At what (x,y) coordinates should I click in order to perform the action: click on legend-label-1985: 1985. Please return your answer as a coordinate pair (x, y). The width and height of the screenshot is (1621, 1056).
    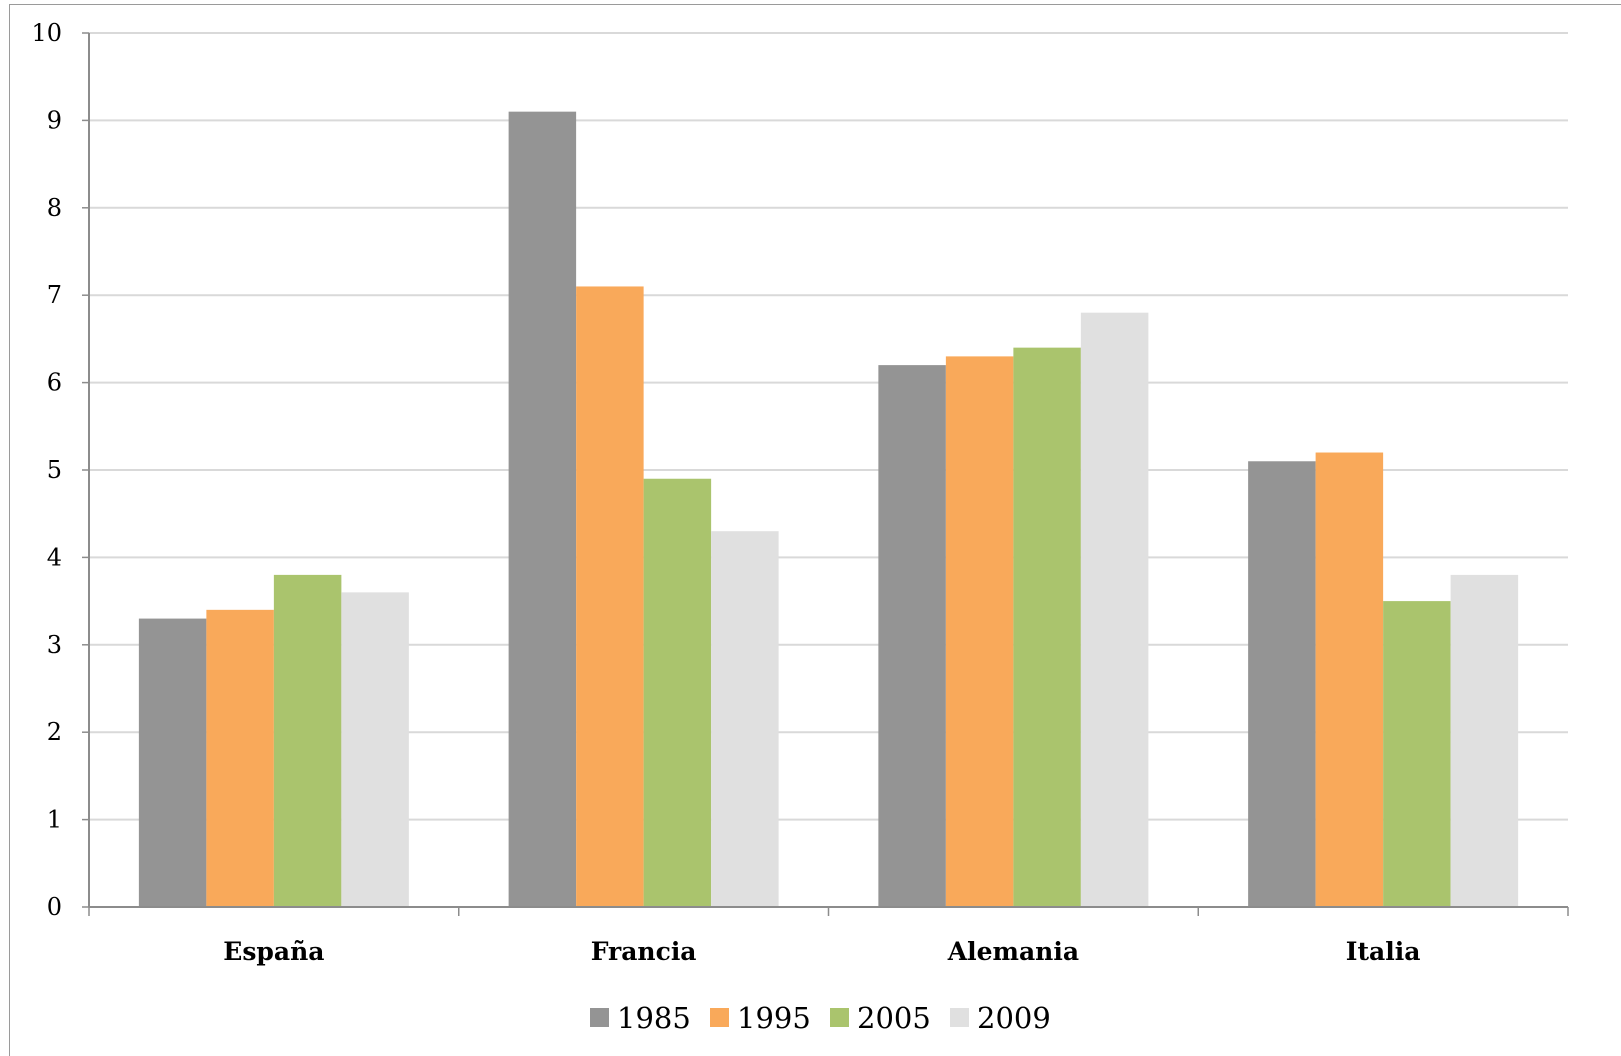
    Looking at the image, I should click on (654, 1018).